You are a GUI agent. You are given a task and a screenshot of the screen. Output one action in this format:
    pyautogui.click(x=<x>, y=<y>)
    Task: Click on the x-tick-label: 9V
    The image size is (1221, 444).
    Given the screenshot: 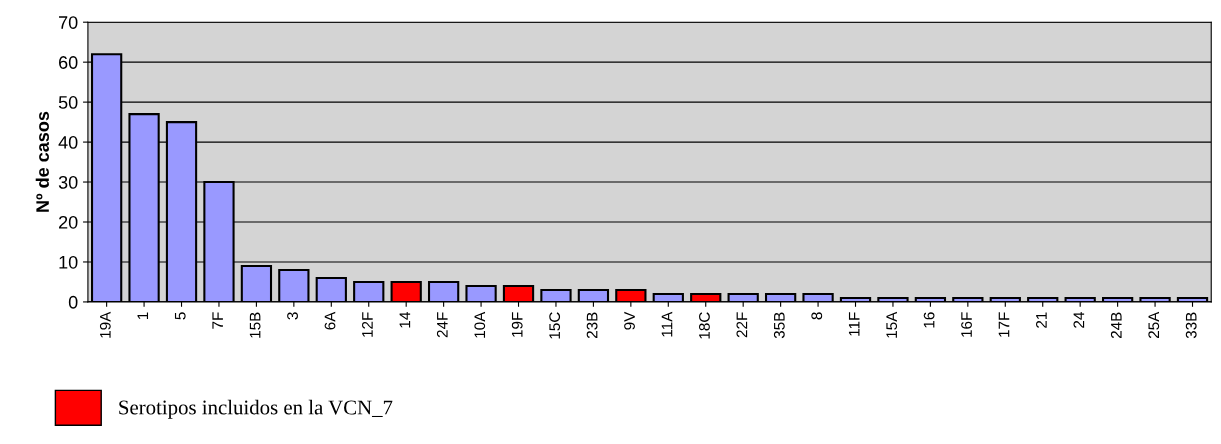 What is the action you would take?
    pyautogui.click(x=629, y=320)
    